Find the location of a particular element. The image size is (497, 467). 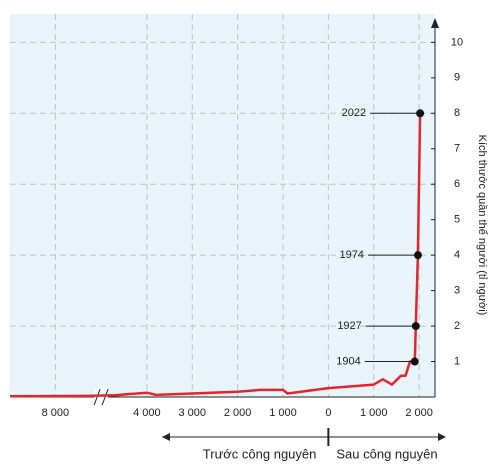

y-axis-arrow is located at coordinates (435, 23).